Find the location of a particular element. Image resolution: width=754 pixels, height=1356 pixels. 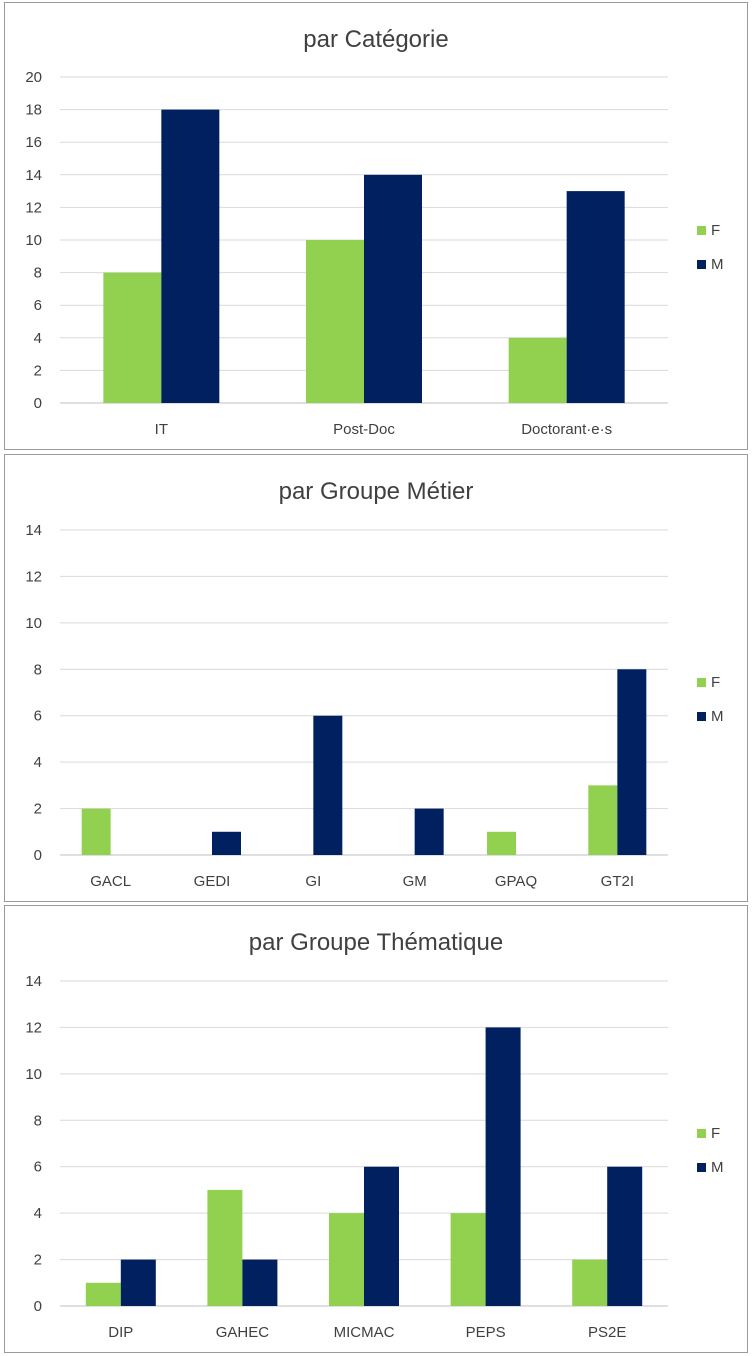

y-tick-label: 16 is located at coordinates (33, 142).